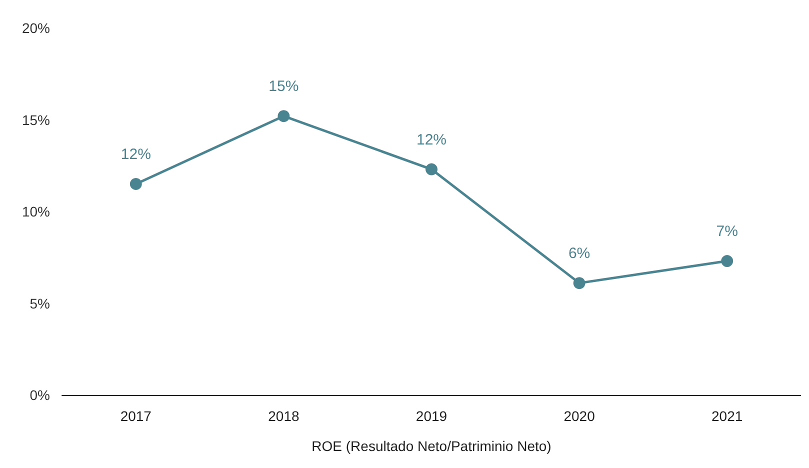  Describe the element at coordinates (284, 416) in the screenshot. I see `x-tick-label: 2018` at that location.